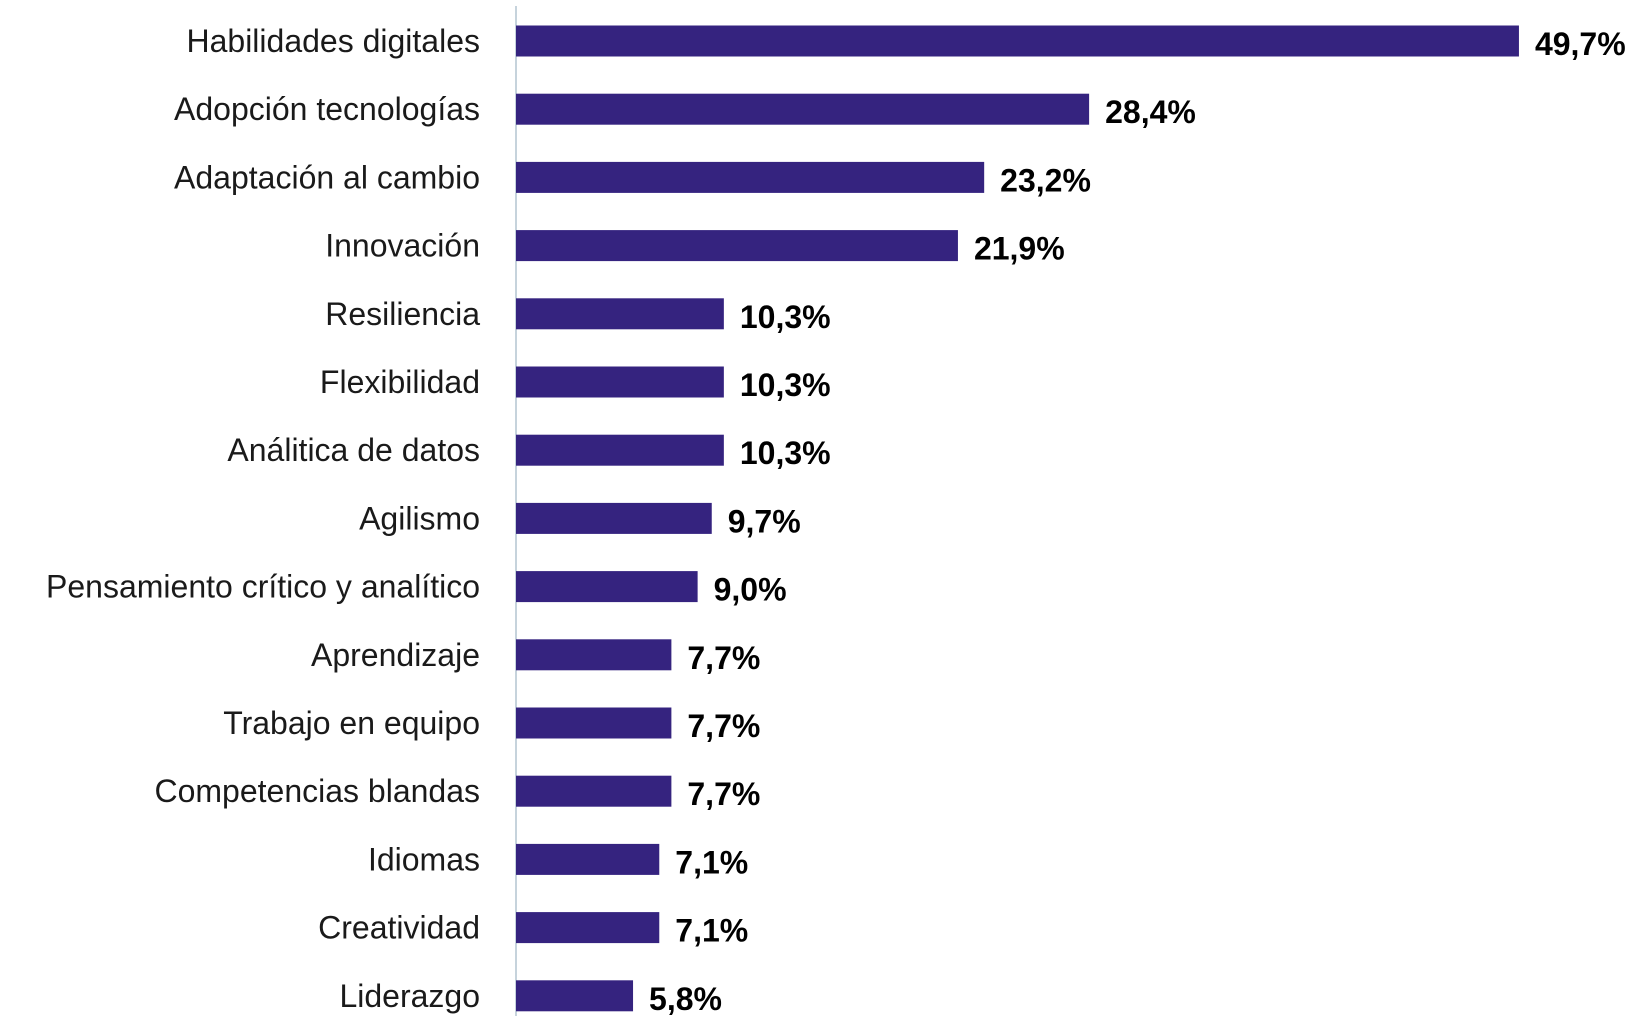  Describe the element at coordinates (409, 996) in the screenshot. I see `category-label: Liderazgo` at that location.